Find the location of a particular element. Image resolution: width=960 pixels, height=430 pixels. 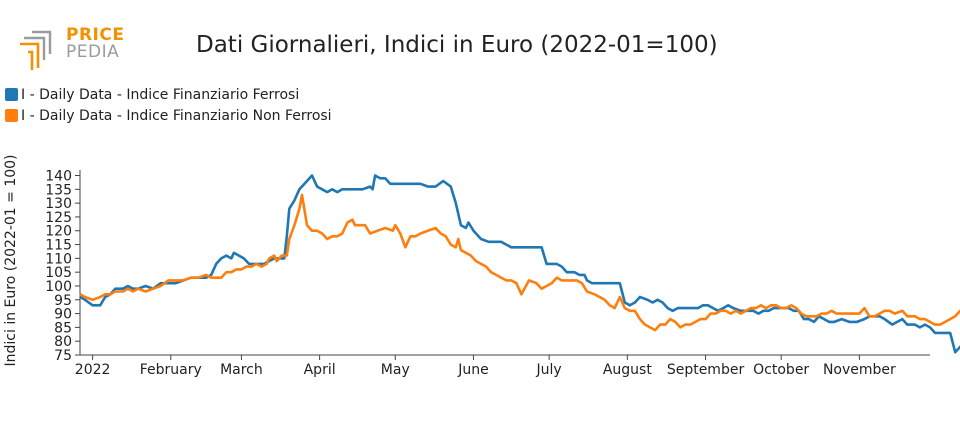

x-tick-label: 2022 is located at coordinates (93, 370).